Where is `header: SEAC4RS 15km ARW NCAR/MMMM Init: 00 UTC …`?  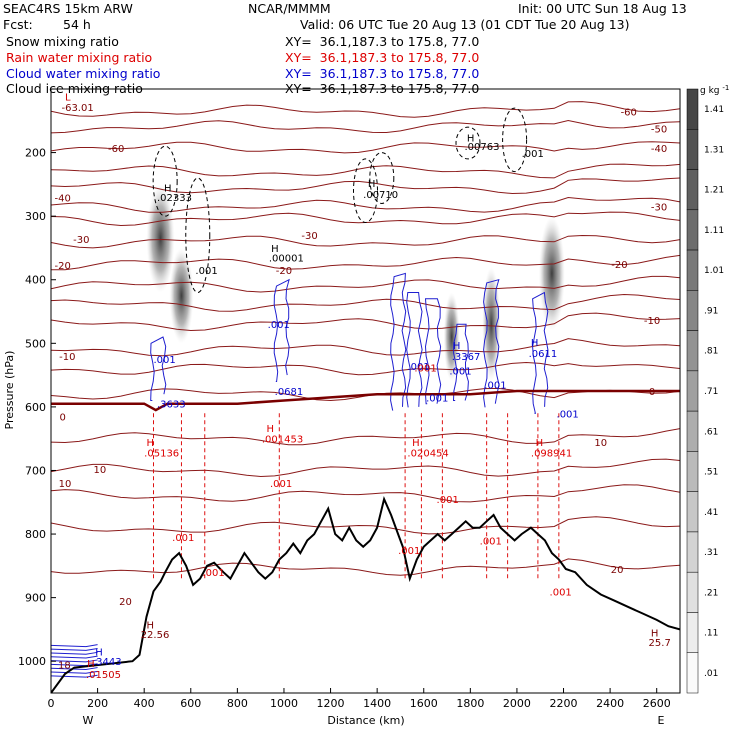
header: SEAC4RS 15km ARW NCAR/MMMM Init: 00 UTC … is located at coordinates (370, 50).